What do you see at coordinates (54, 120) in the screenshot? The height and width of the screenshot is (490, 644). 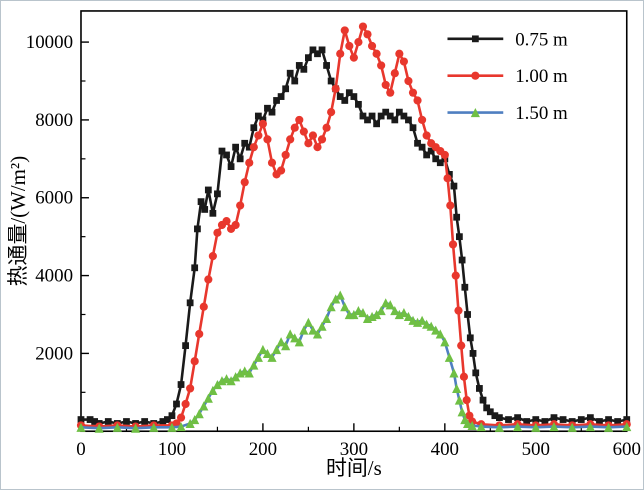 I see `y-tick-label: 8000` at bounding box center [54, 120].